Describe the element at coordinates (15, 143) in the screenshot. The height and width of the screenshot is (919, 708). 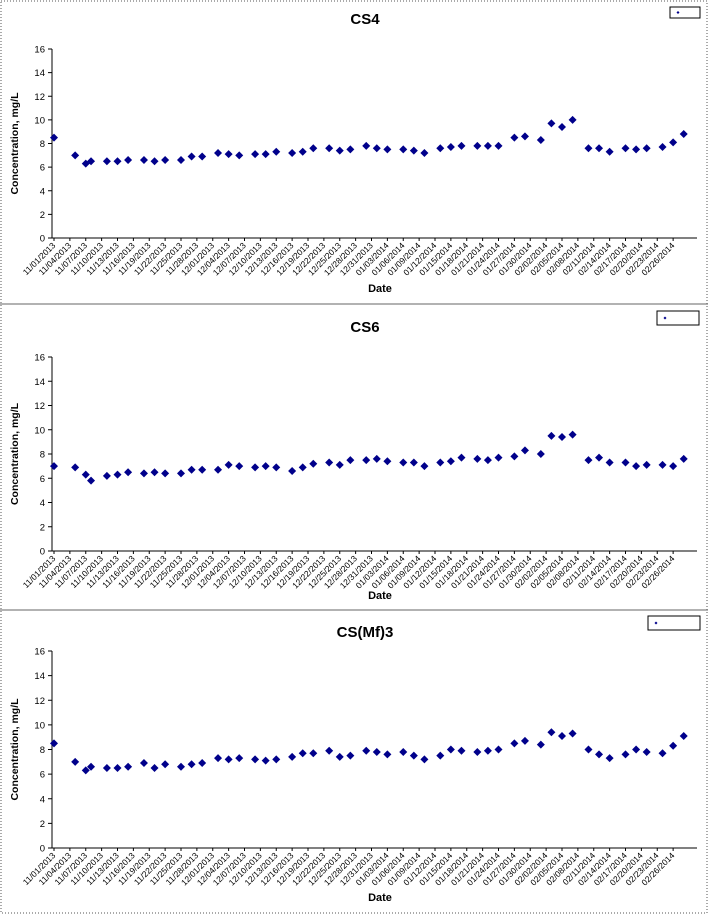
I see `y-axis-title: Concentration, mg/L` at that location.